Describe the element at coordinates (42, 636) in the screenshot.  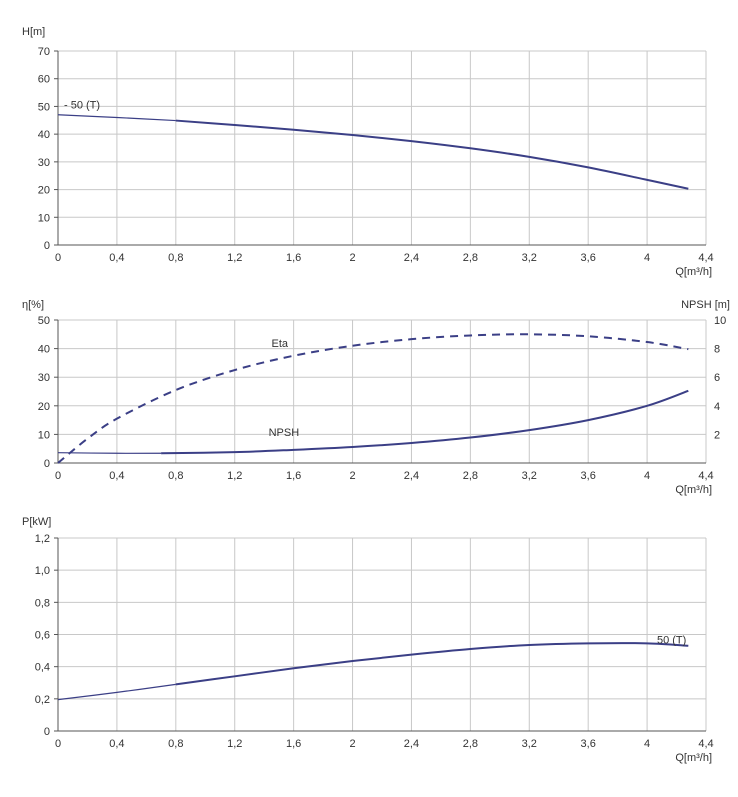
I see `y-tick-label: 0,6` at that location.